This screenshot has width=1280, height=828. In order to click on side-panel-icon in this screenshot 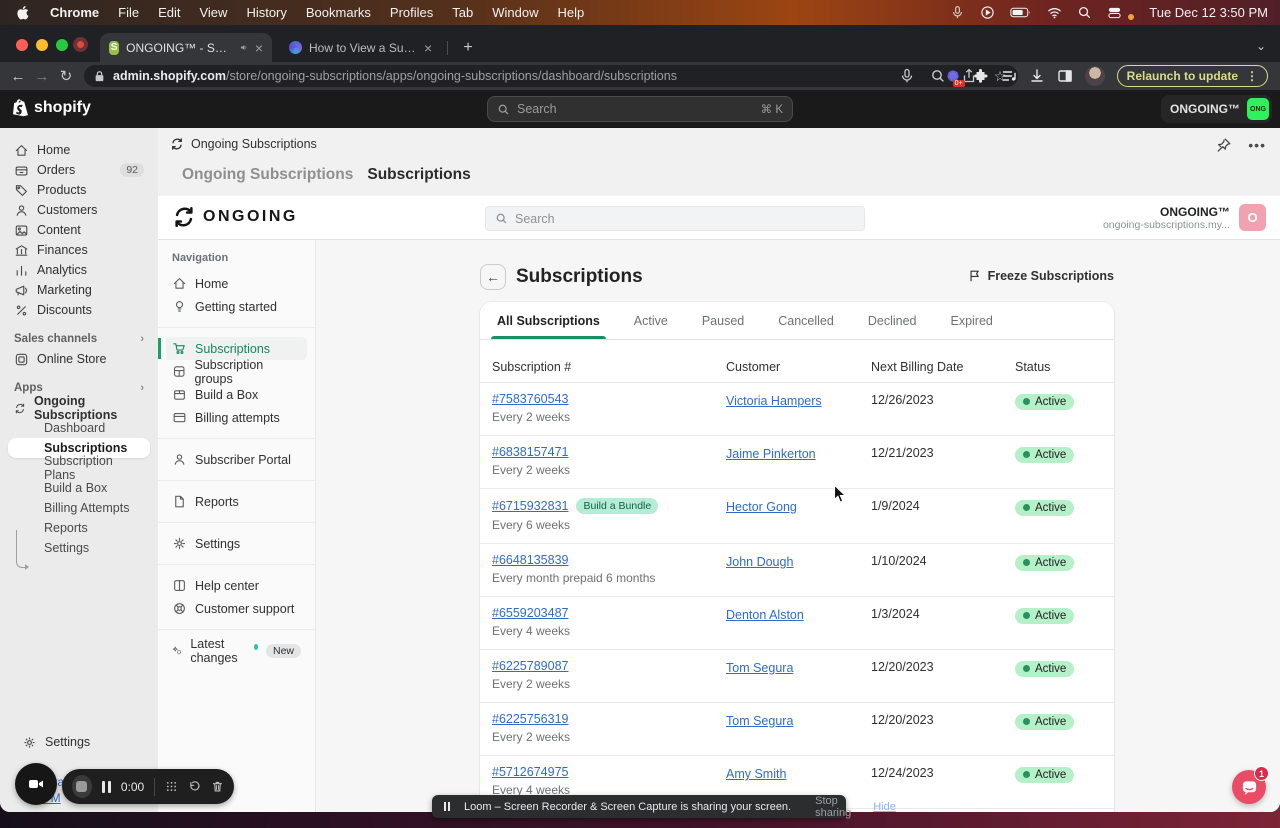, I will do `click(1065, 76)`.